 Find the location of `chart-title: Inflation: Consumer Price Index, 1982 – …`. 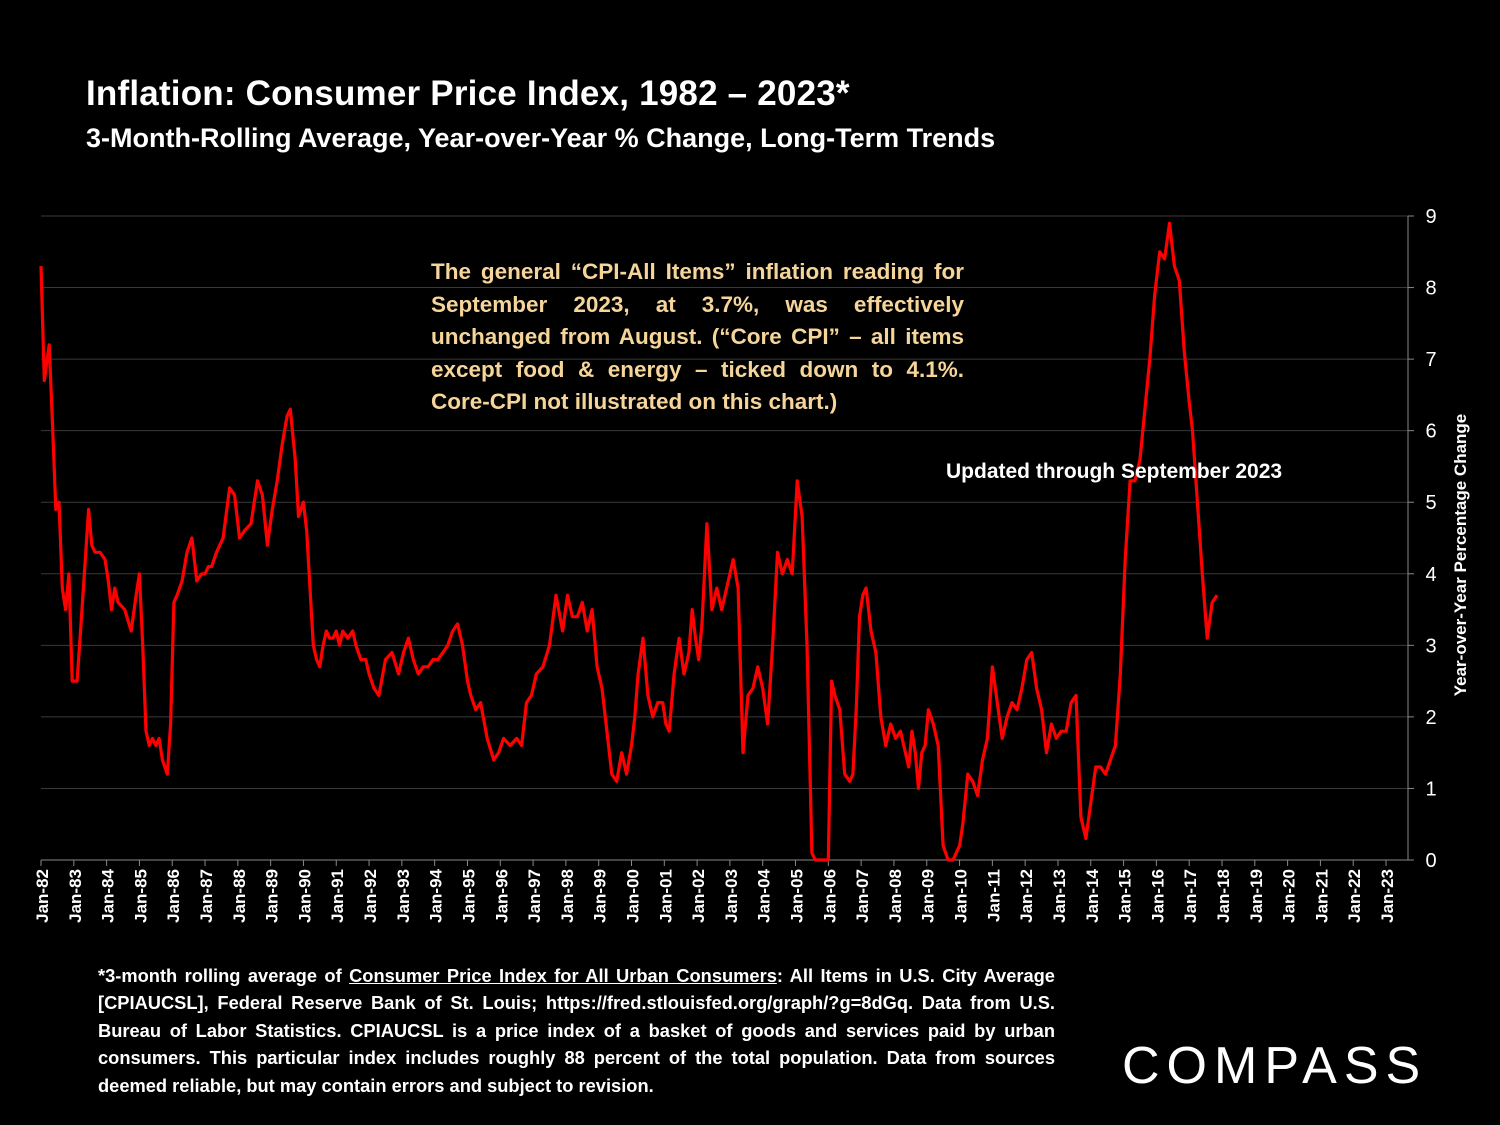

chart-title: Inflation: Consumer Price Index, 1982 – … is located at coordinates (468, 93).